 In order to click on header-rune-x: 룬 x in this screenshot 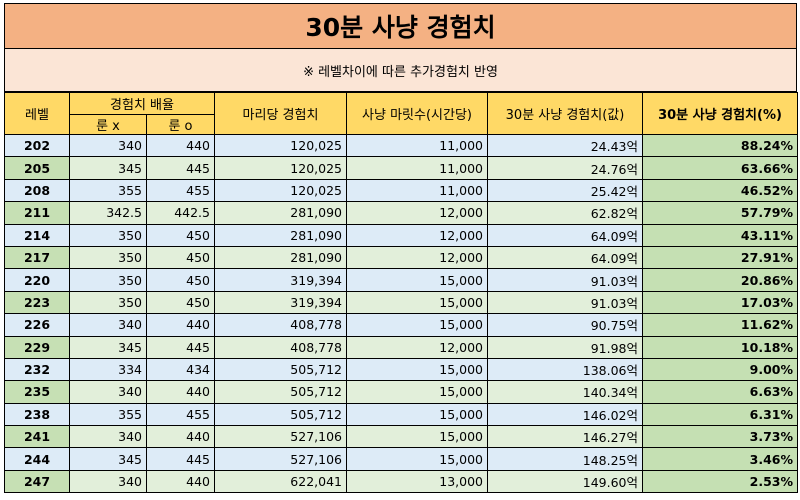, I will do `click(108, 124)`.